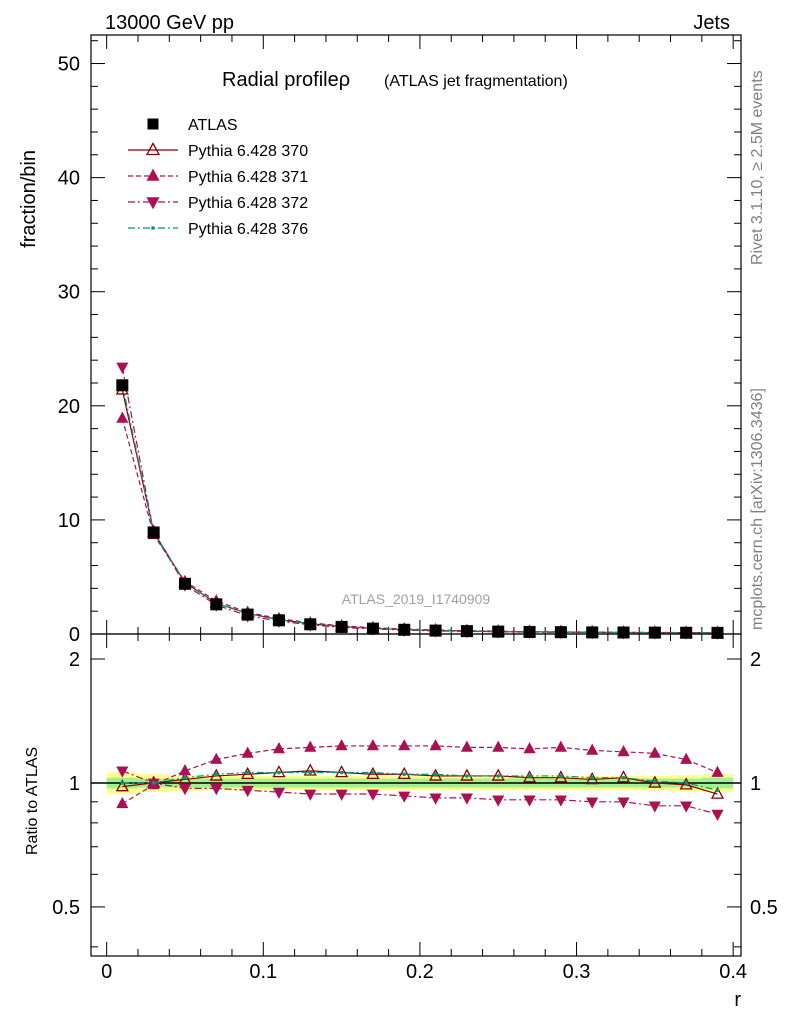 Image resolution: width=786 pixels, height=1024 pixels. What do you see at coordinates (711, 23) in the screenshot?
I see `header-process: Jets` at bounding box center [711, 23].